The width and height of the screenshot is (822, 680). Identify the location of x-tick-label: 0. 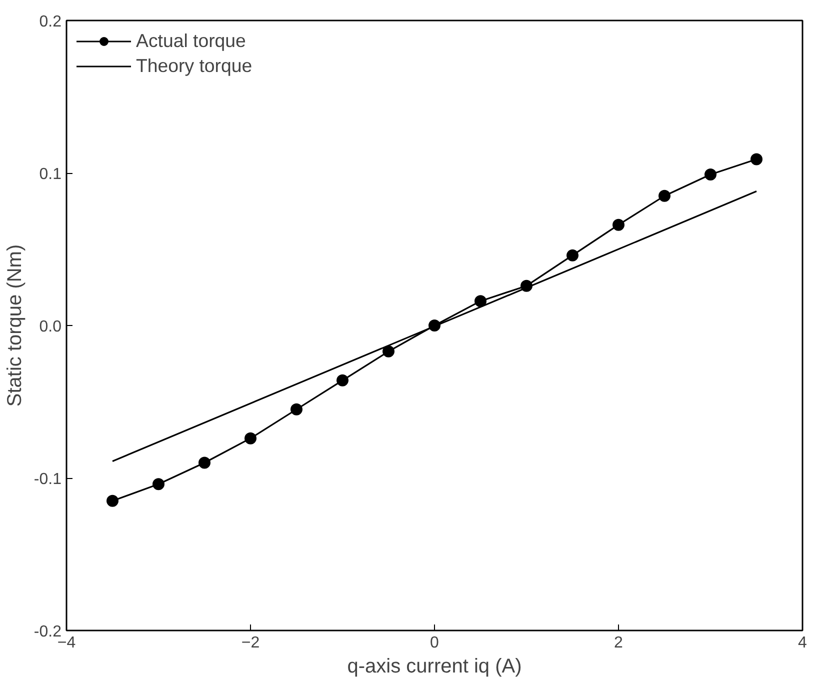
(435, 643).